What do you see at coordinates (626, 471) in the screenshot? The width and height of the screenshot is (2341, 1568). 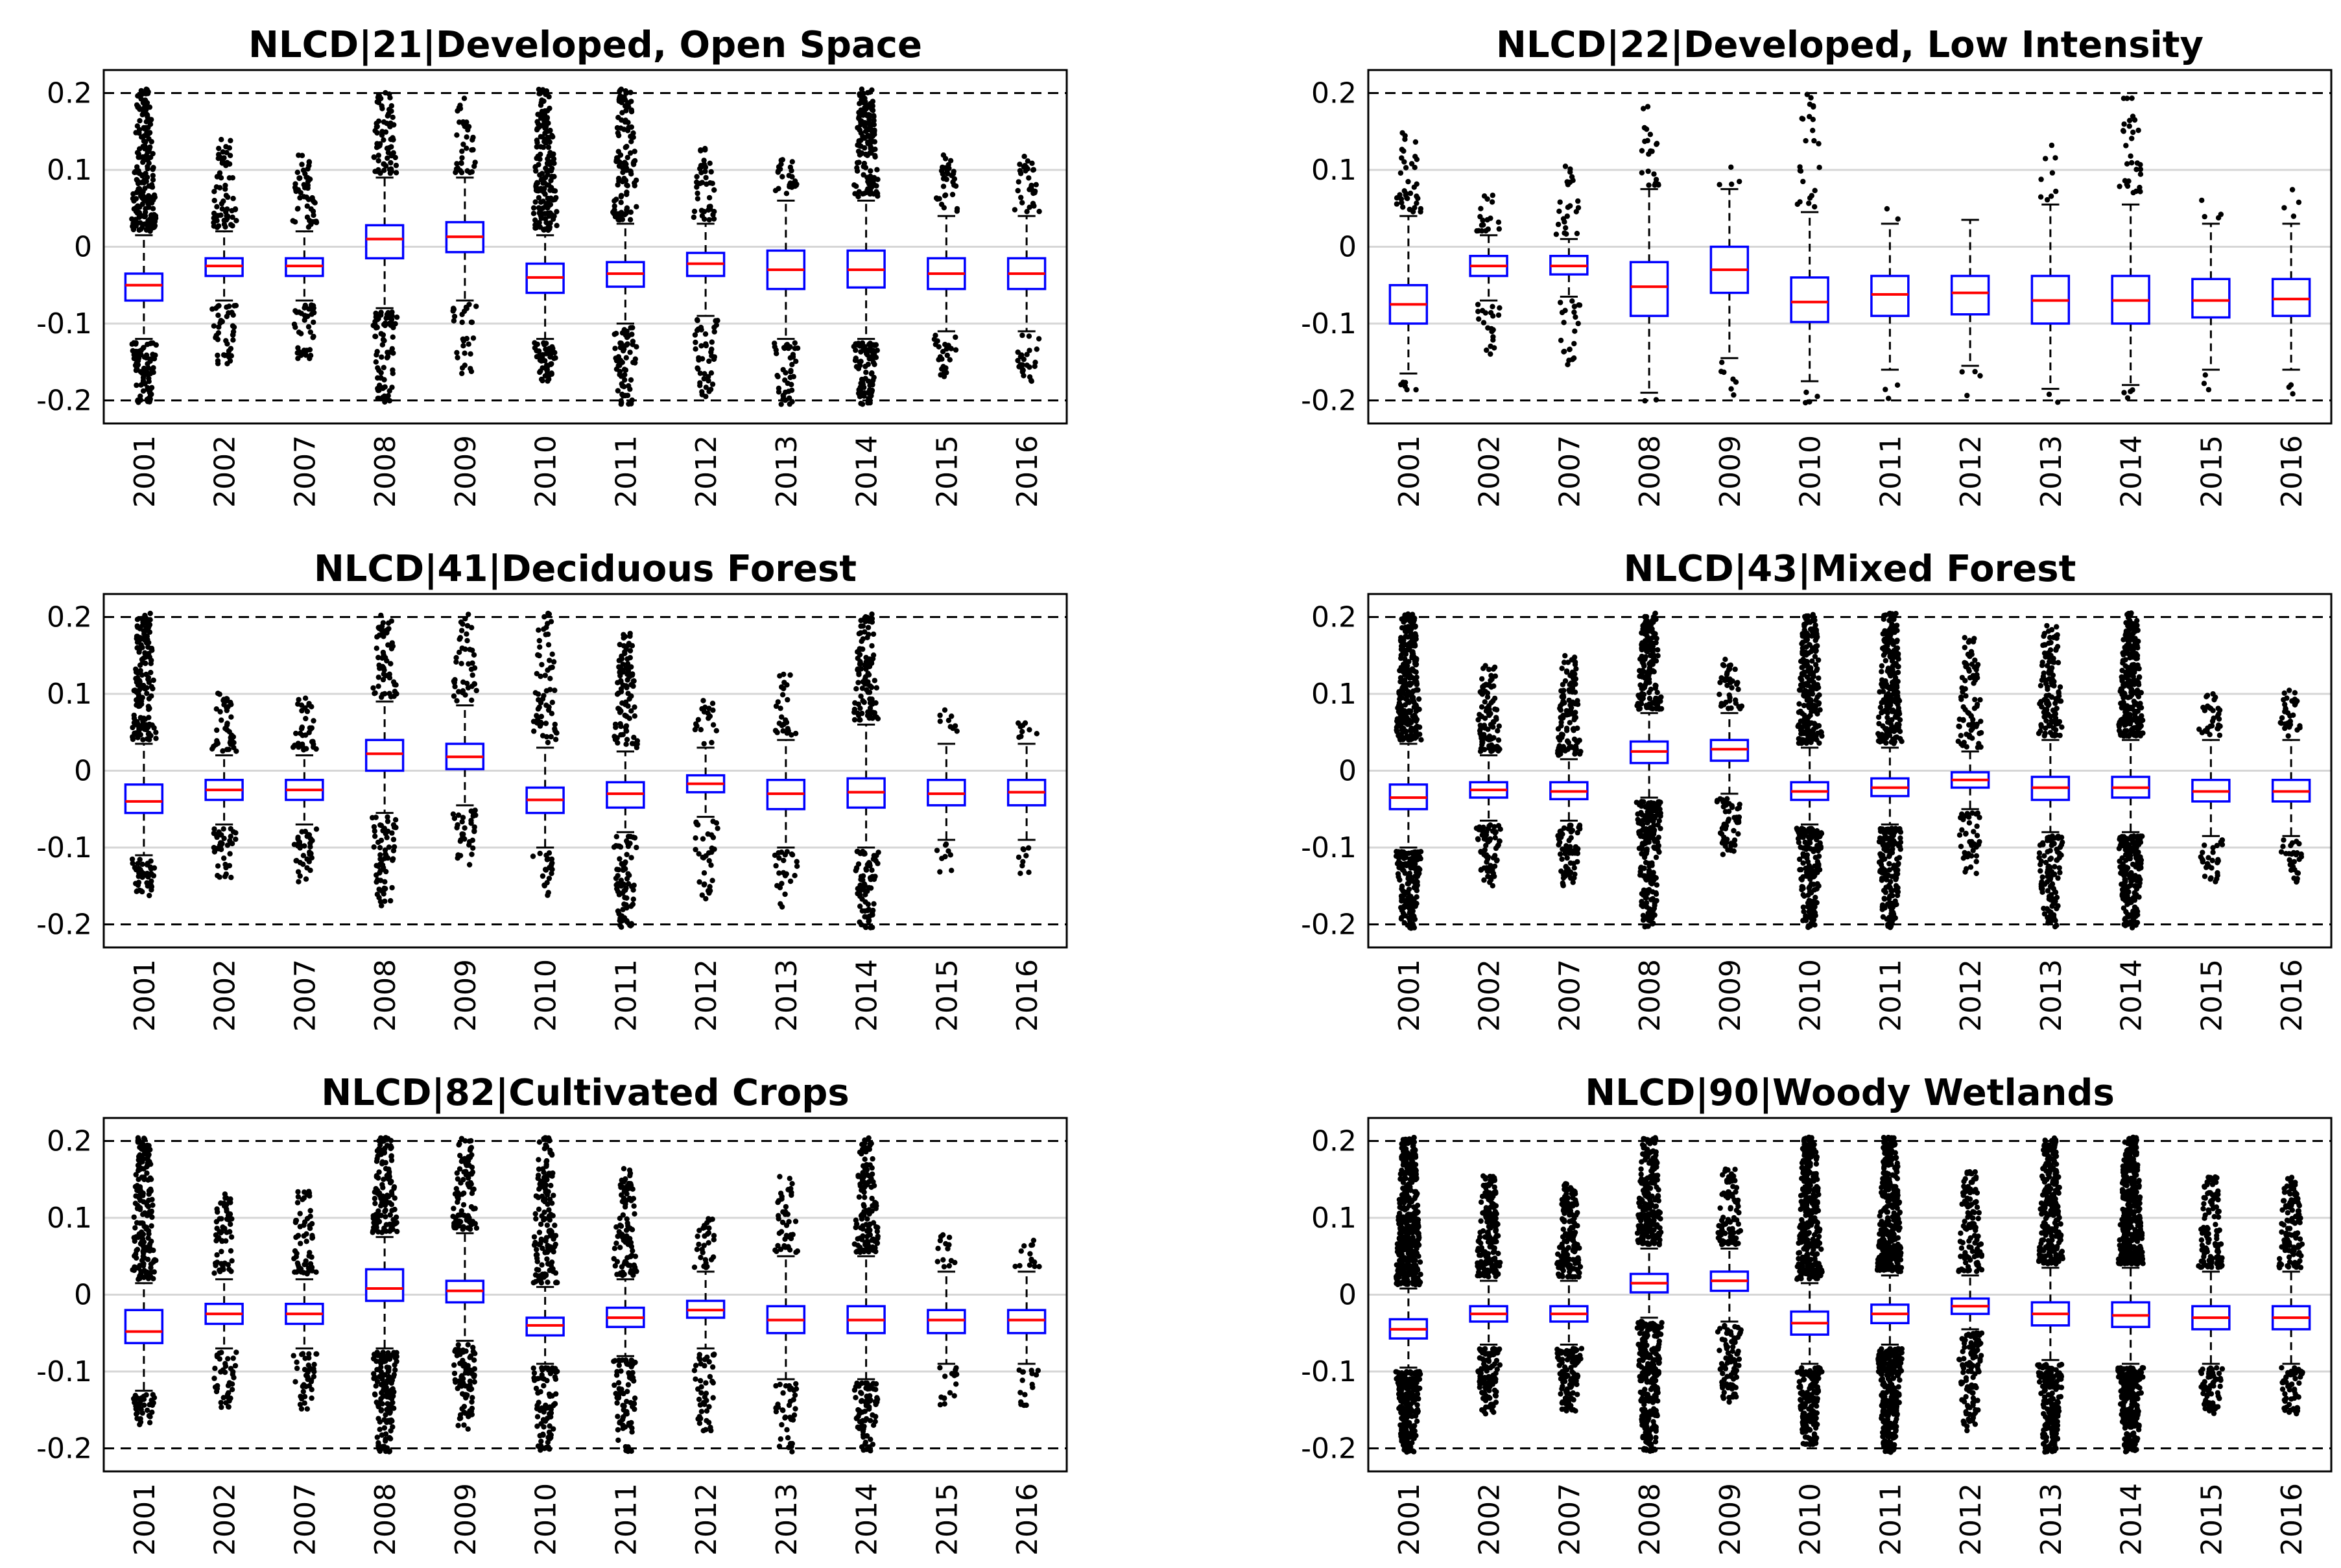 I see `x-tick-label: 2011` at bounding box center [626, 471].